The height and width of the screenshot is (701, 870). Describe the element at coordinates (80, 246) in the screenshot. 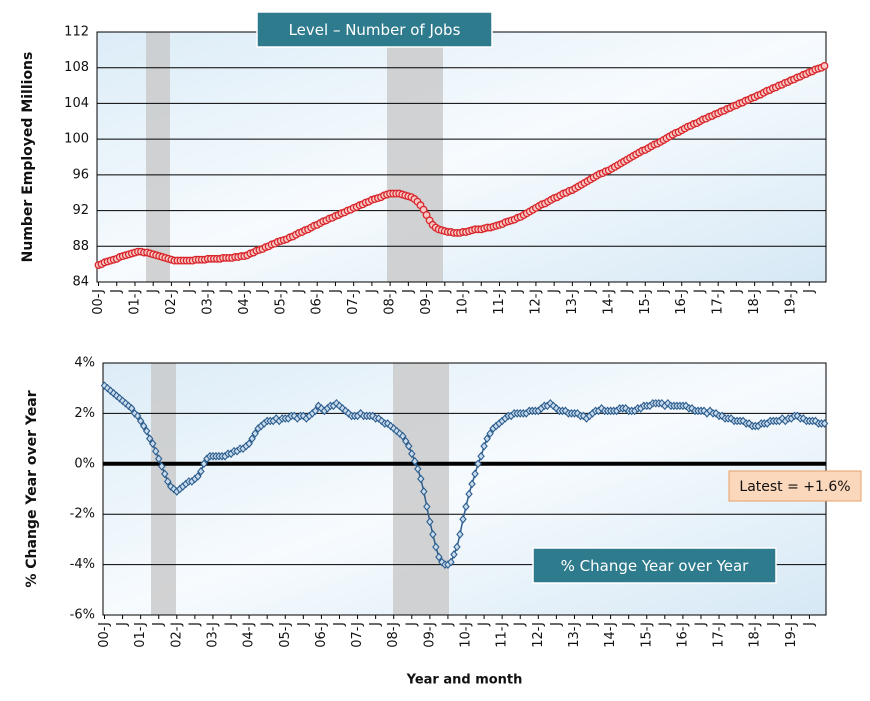

I see `y-tick-label: 88` at that location.